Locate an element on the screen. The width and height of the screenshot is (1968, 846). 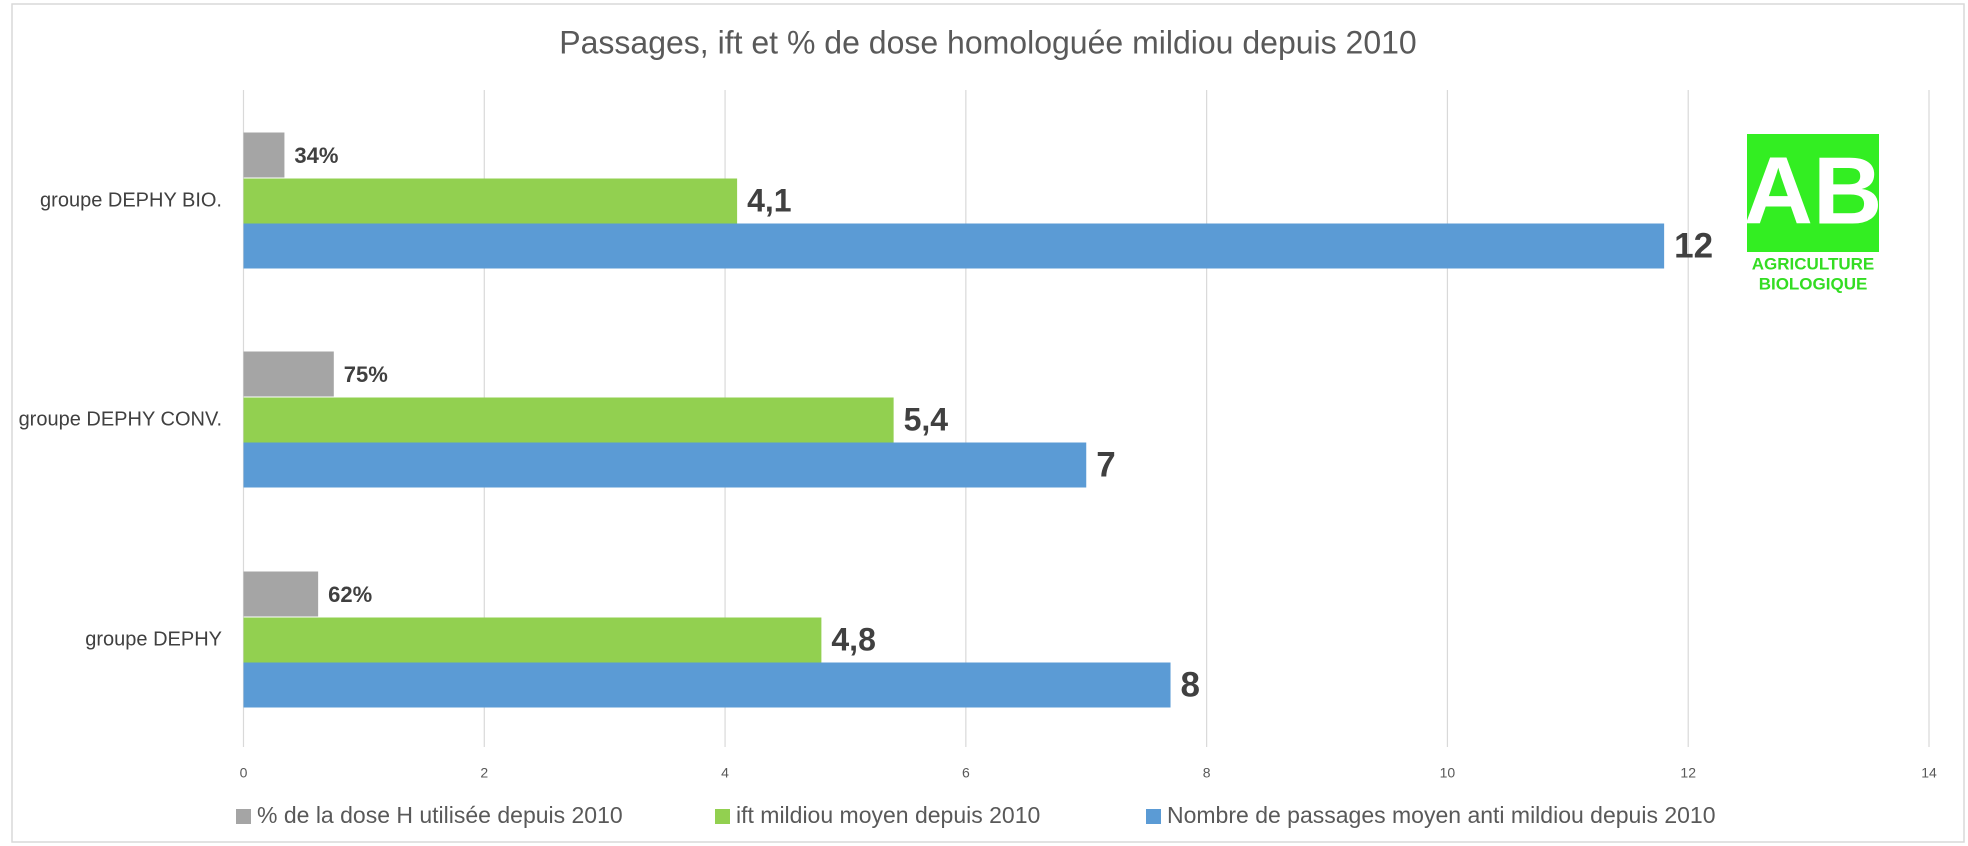
logo-mark: AB is located at coordinates (1813, 190).